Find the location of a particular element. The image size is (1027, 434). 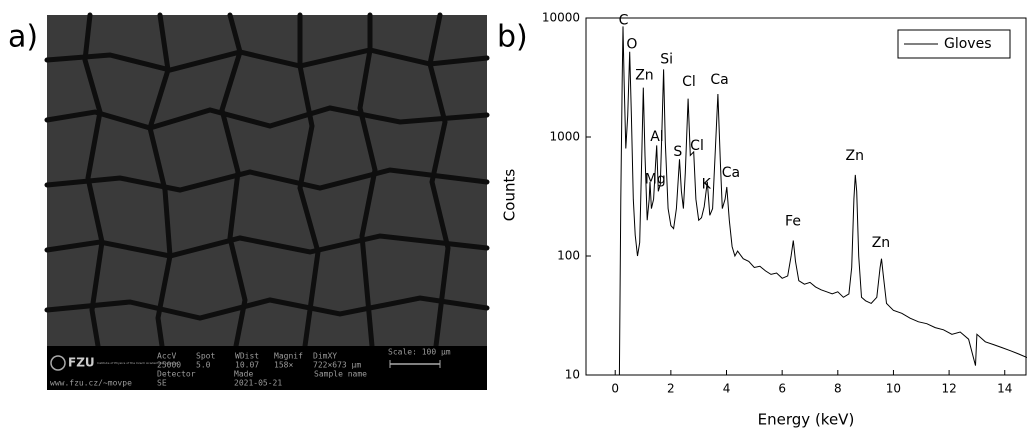

peak-label: K is located at coordinates (707, 184).